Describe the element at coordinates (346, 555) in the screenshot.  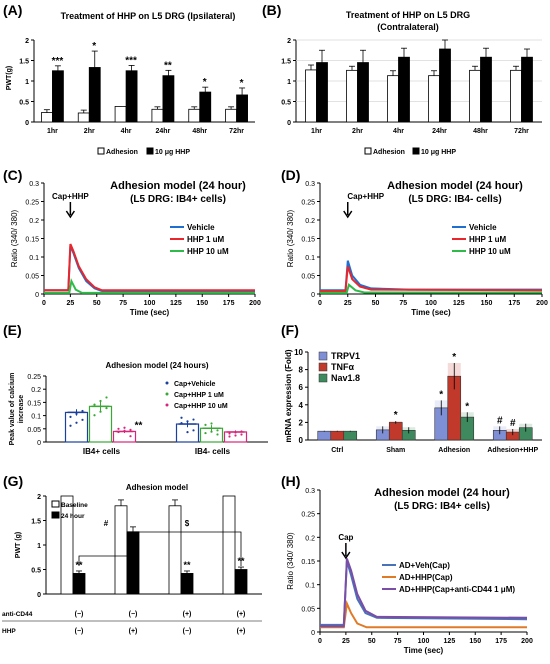
I see `chart-h-arrow-head` at that location.